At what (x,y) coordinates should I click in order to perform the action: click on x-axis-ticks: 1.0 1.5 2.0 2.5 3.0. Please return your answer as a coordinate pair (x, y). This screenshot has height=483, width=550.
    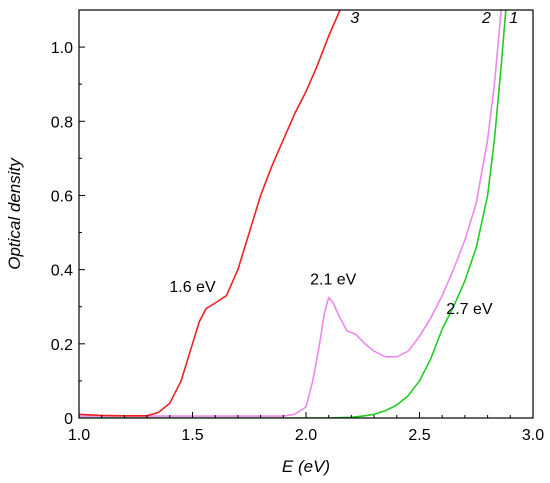
    Looking at the image, I should click on (306, 428).